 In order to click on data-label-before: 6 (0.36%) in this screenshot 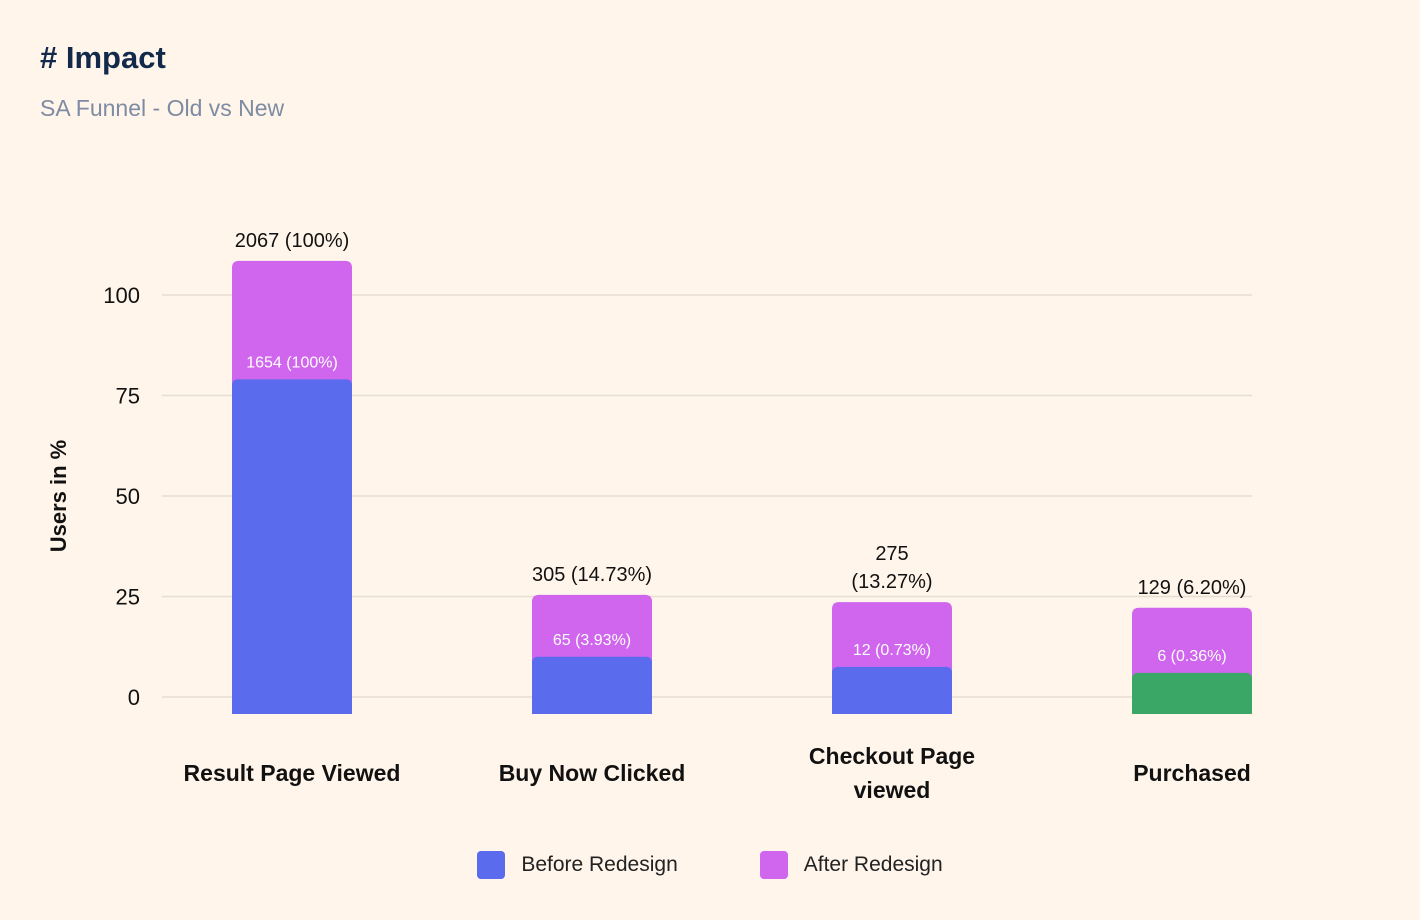, I will do `click(1191, 656)`.